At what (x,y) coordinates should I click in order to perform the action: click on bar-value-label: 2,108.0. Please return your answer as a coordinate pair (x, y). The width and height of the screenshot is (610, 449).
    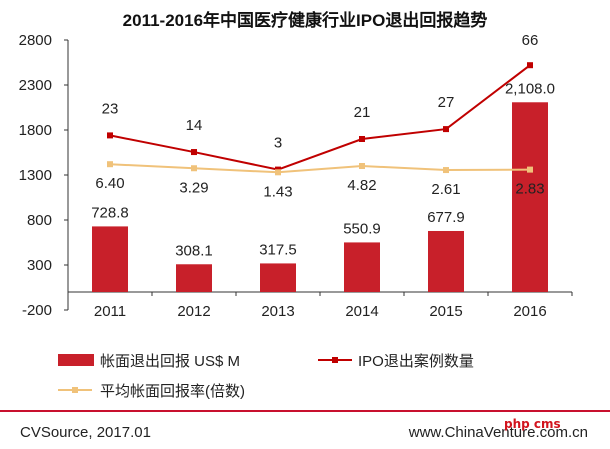
    Looking at the image, I should click on (530, 88).